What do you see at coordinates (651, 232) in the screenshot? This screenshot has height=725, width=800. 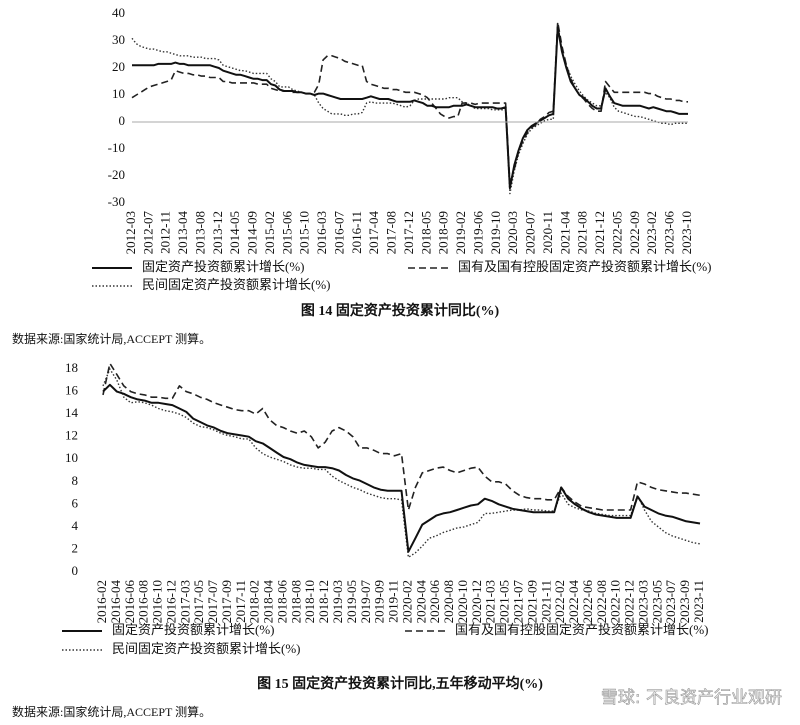 I see `x-tick-label: 2023-02` at bounding box center [651, 232].